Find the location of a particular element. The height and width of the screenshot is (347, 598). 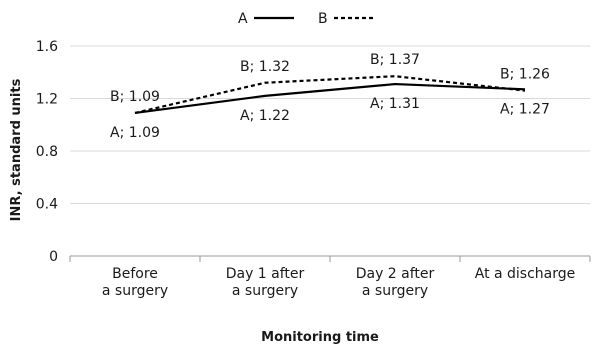

data-label-b: B; 1.26 is located at coordinates (525, 75).